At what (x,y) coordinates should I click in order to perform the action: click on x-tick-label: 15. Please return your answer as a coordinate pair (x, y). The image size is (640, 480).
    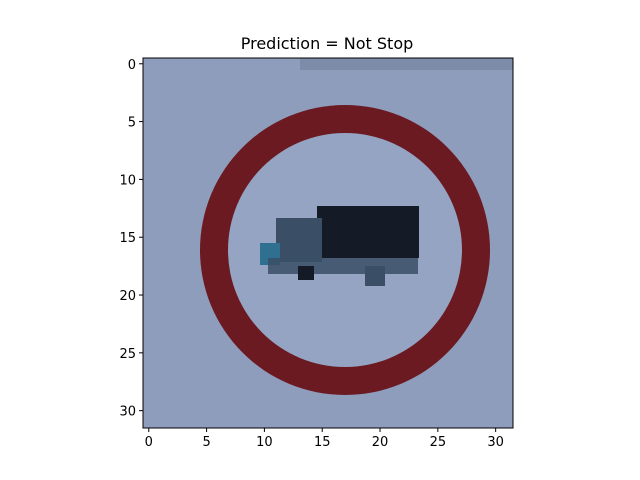
    Looking at the image, I should click on (322, 442).